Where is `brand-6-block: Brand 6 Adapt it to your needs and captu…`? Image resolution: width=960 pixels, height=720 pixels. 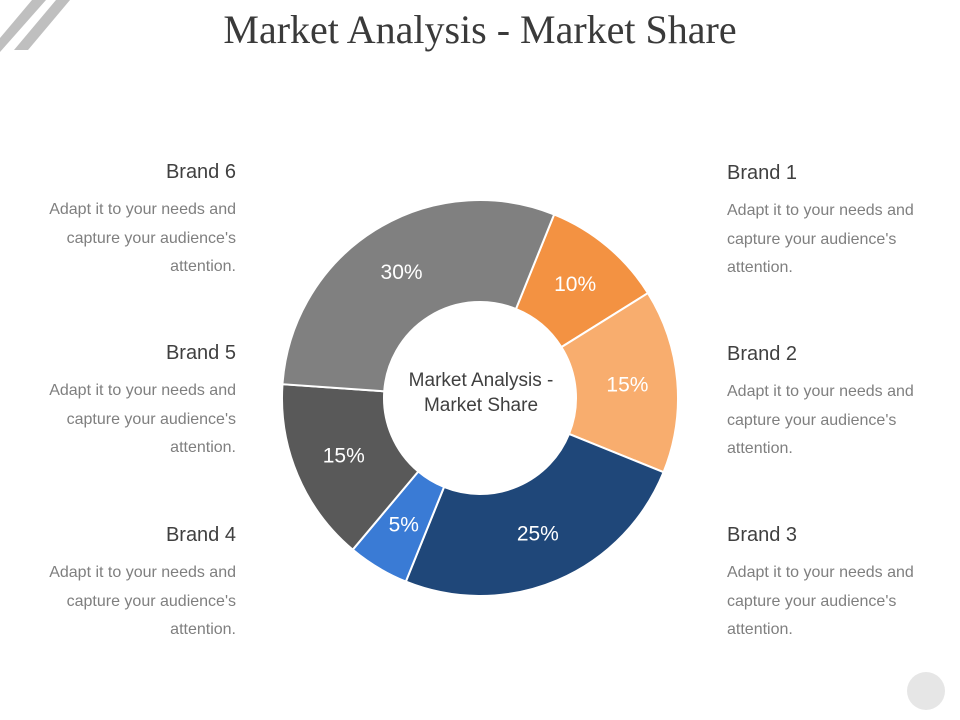
brand-6-block: Brand 6 Adapt it to your needs and captu… is located at coordinates (121, 221).